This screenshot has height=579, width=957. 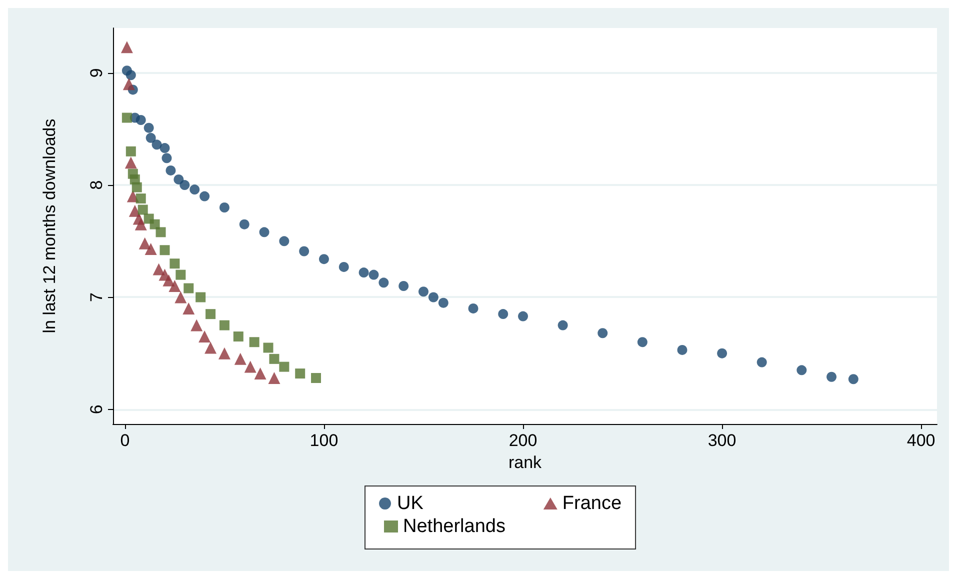 I want to click on x-tick-label: 300, so click(x=722, y=440).